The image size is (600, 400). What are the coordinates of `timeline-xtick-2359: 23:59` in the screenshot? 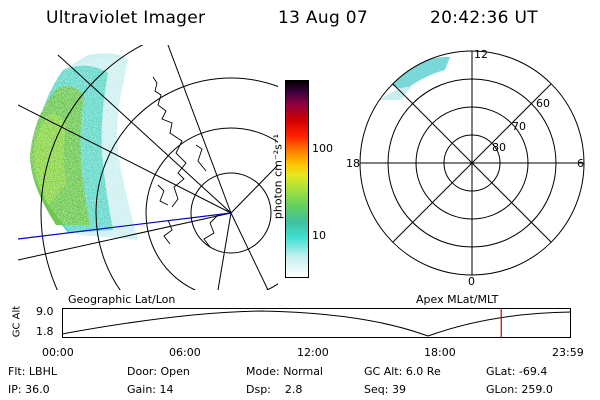 It's located at (568, 352).